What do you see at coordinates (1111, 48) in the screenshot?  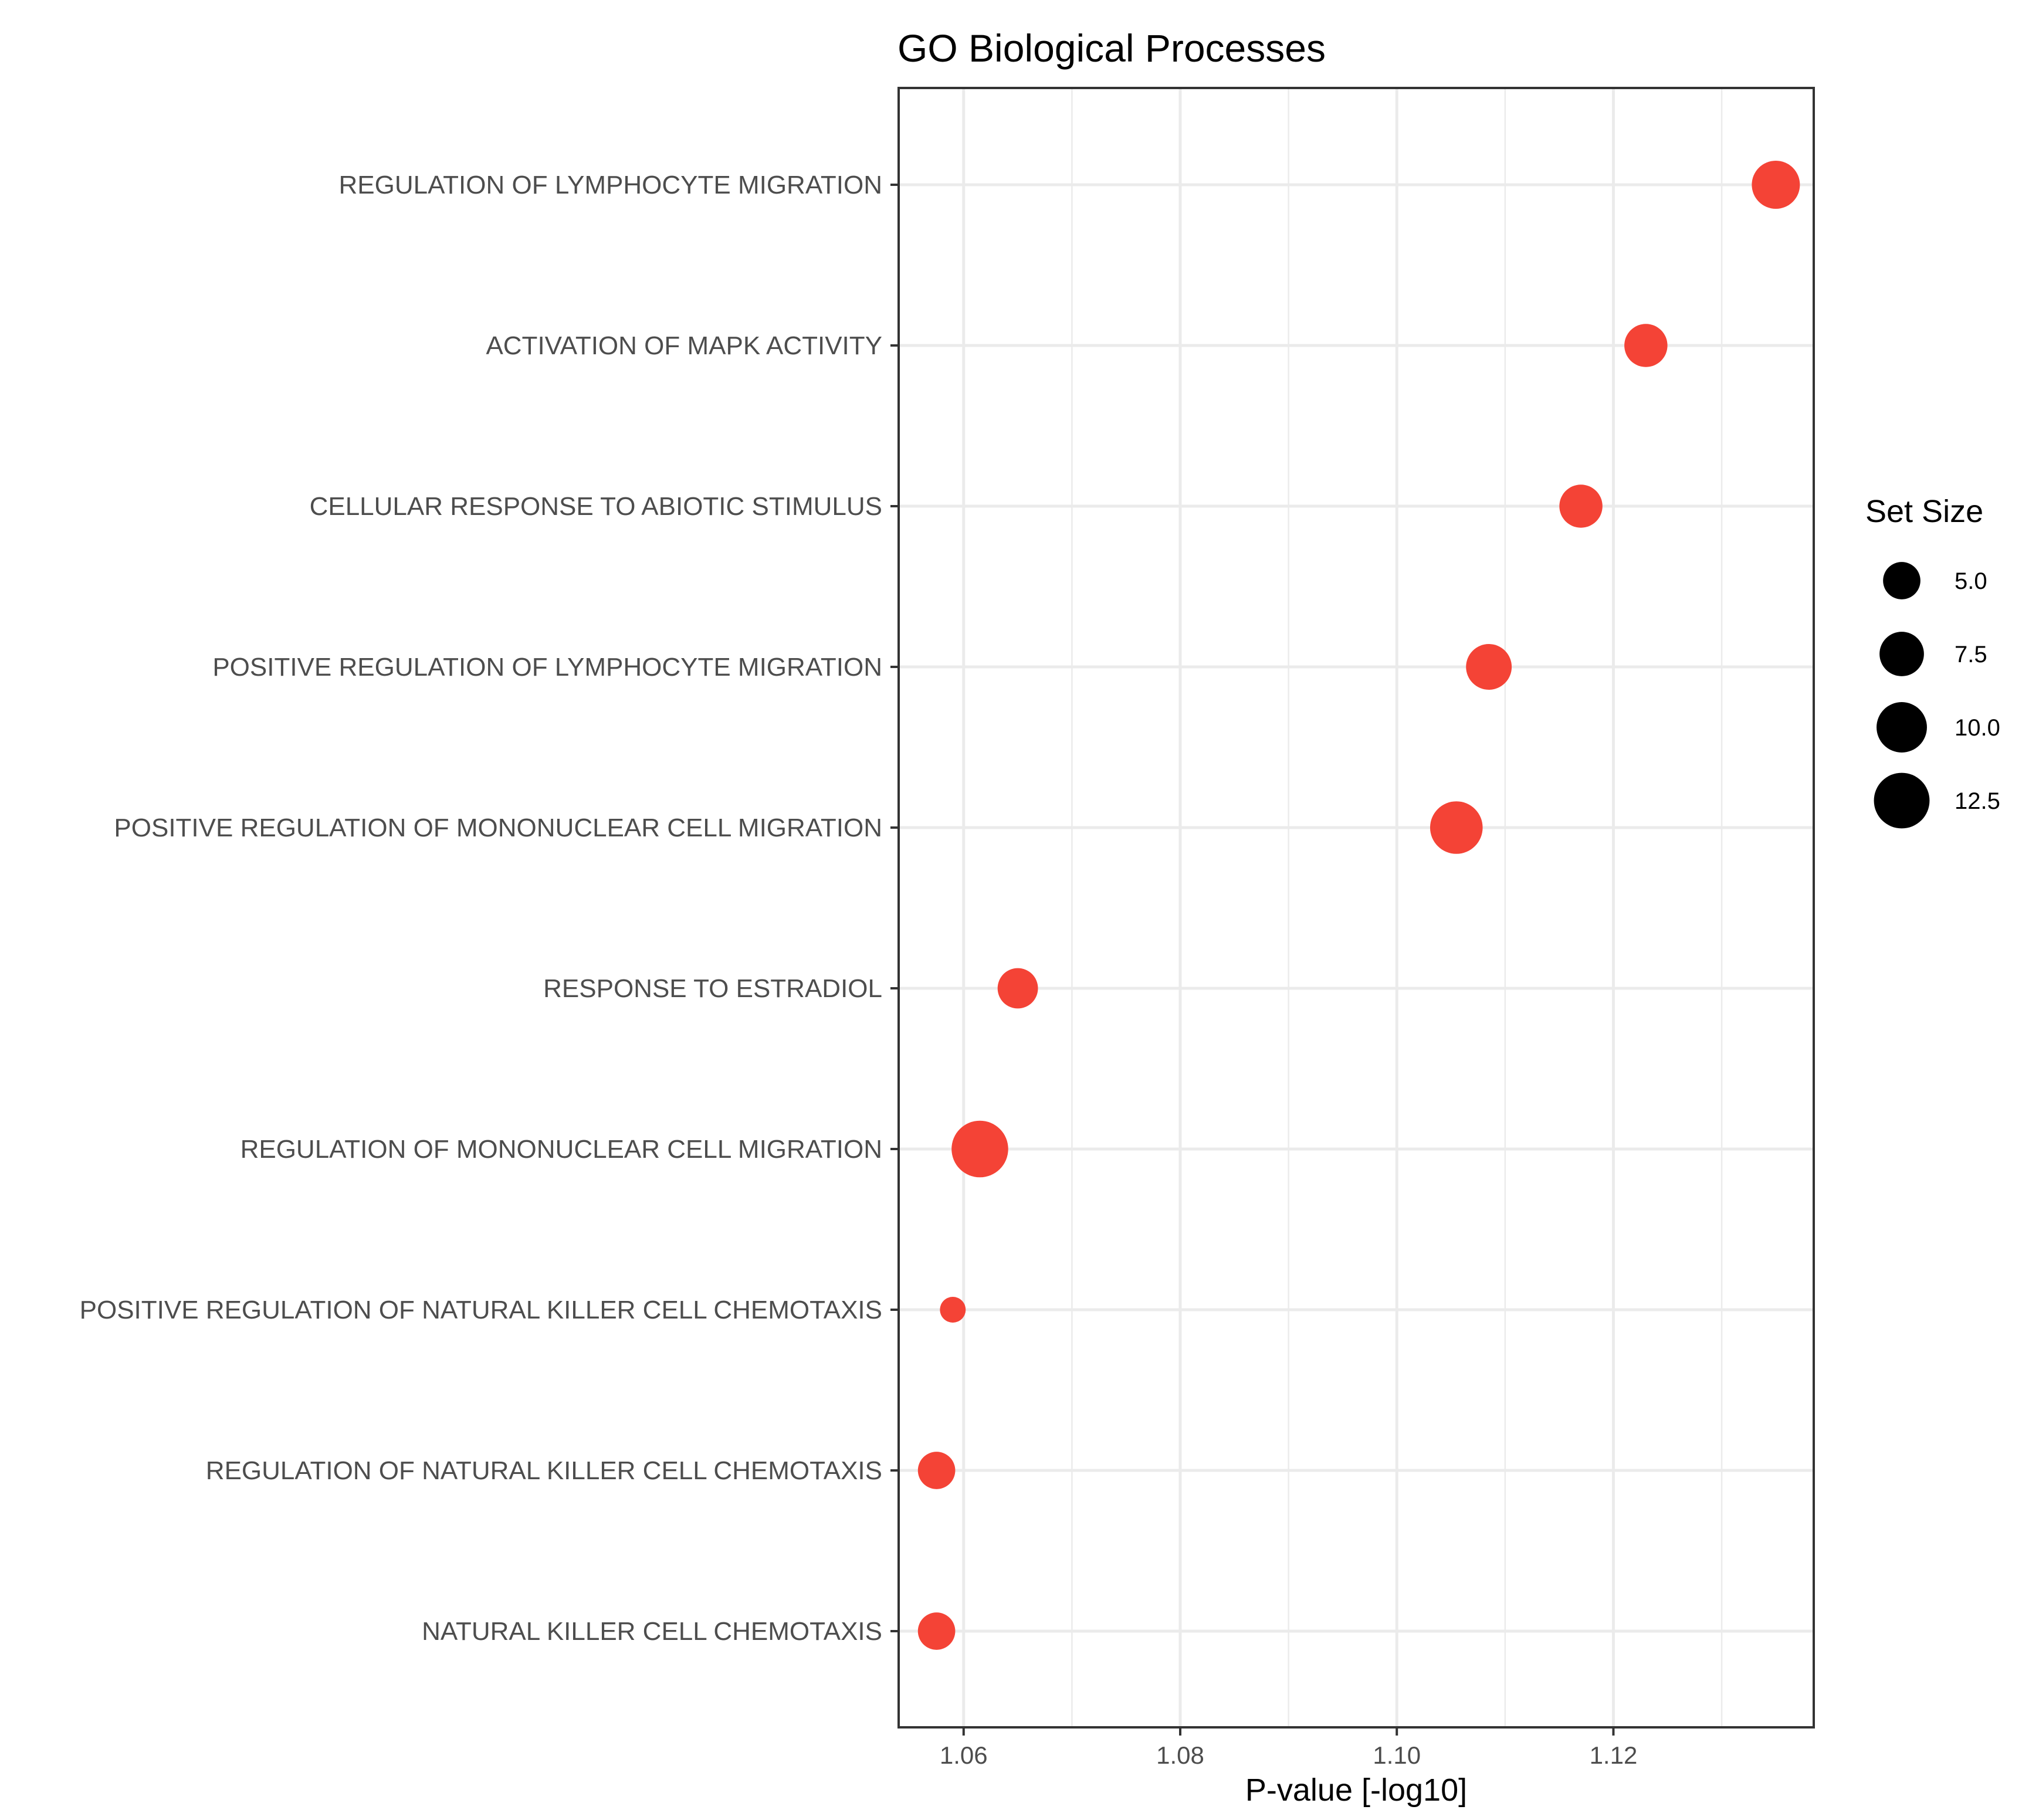 I see `chart-title: GO Biological Processes` at bounding box center [1111, 48].